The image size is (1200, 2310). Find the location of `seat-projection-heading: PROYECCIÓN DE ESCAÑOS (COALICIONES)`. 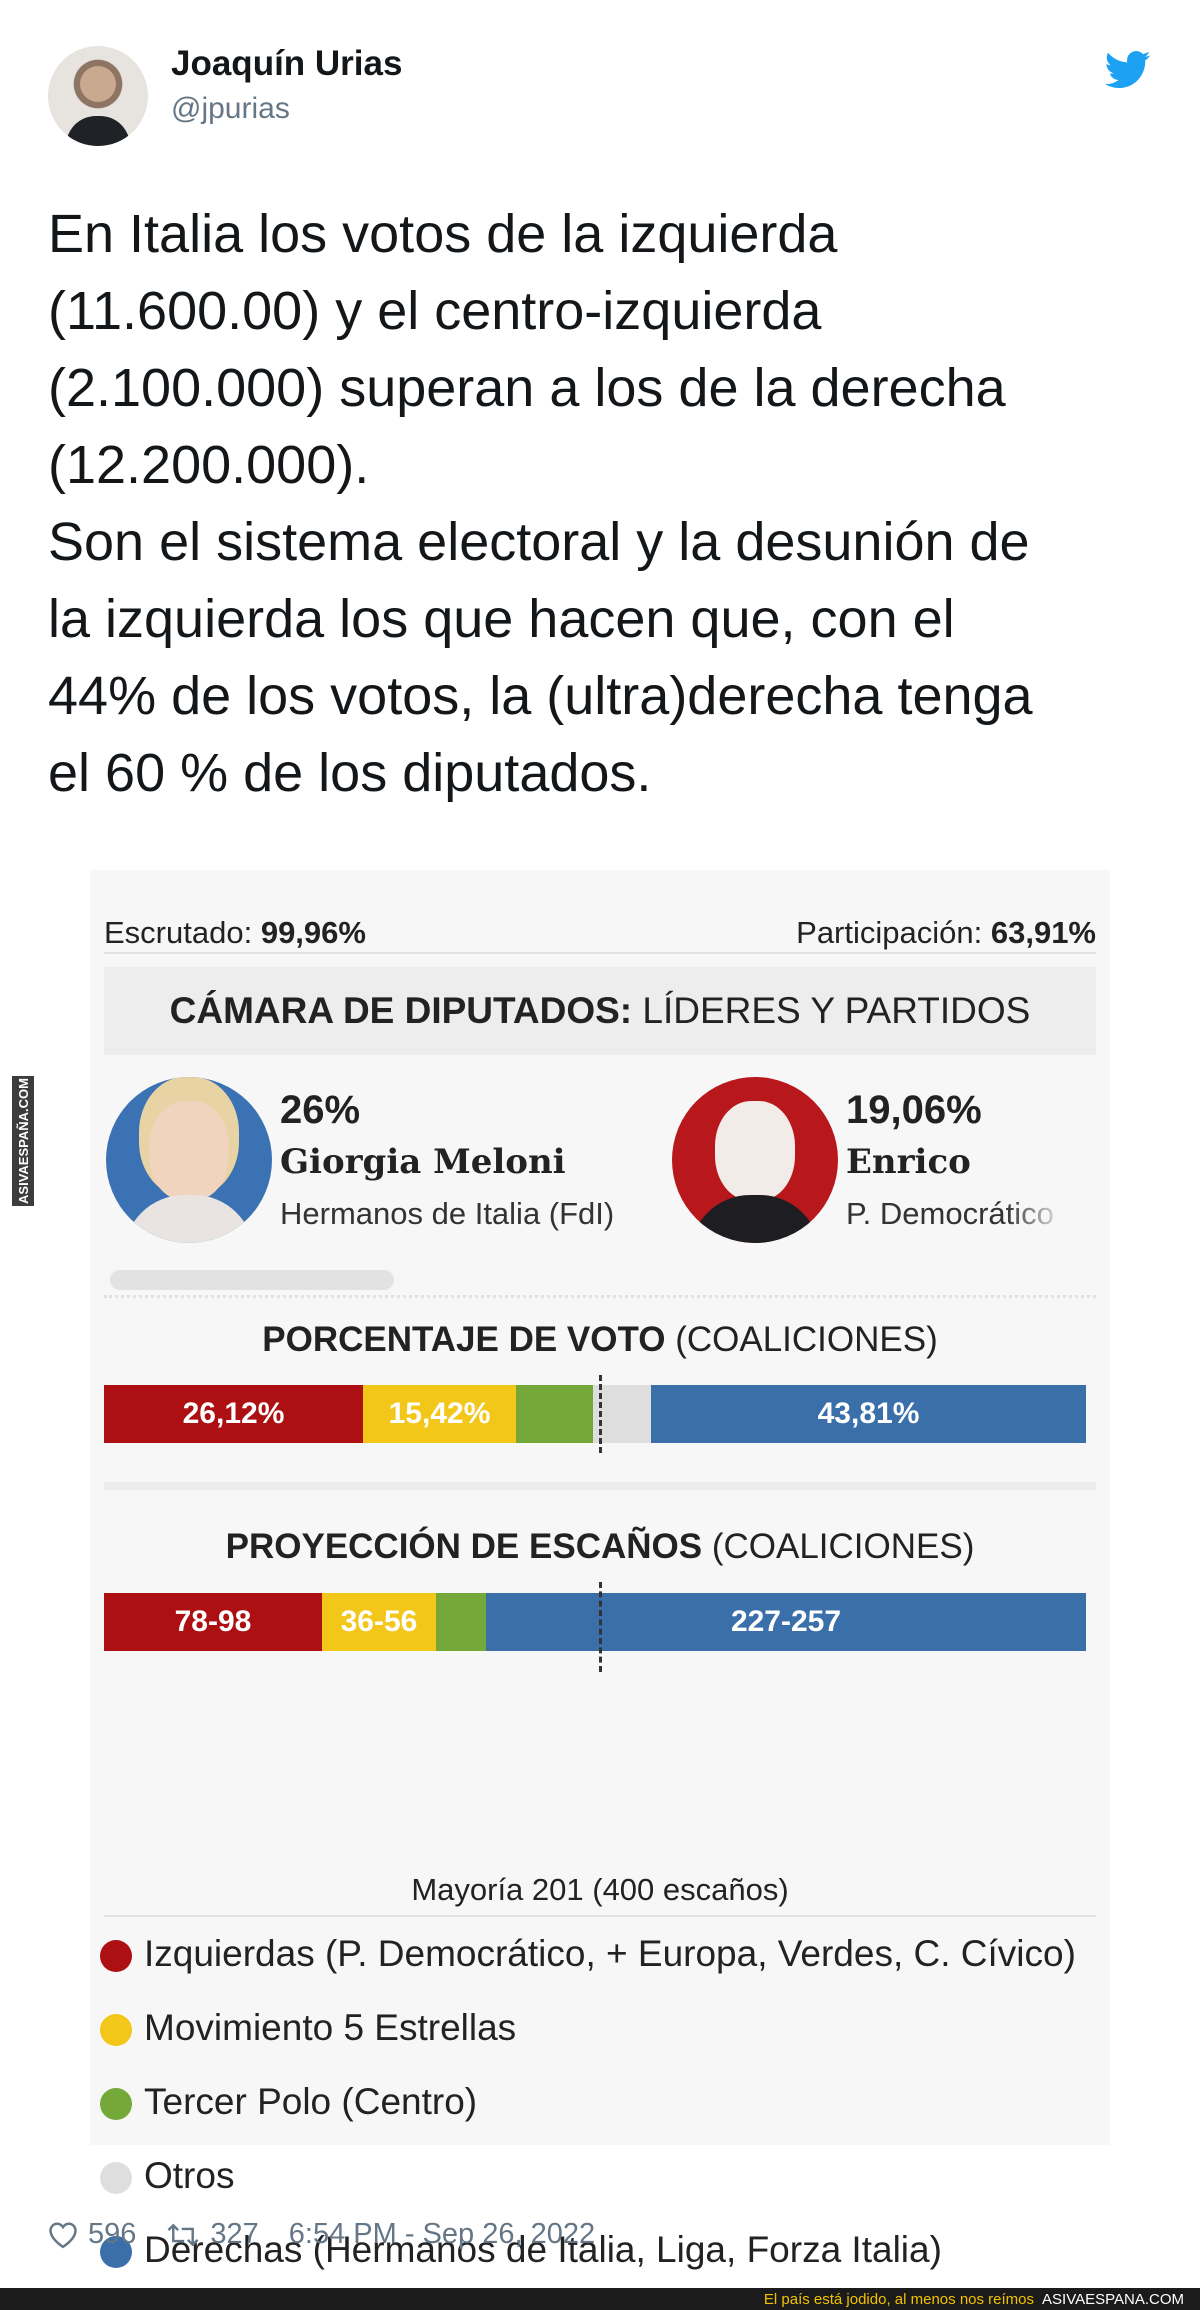

seat-projection-heading: PROYECCIÓN DE ESCAÑOS (COALICIONES) is located at coordinates (600, 1547).